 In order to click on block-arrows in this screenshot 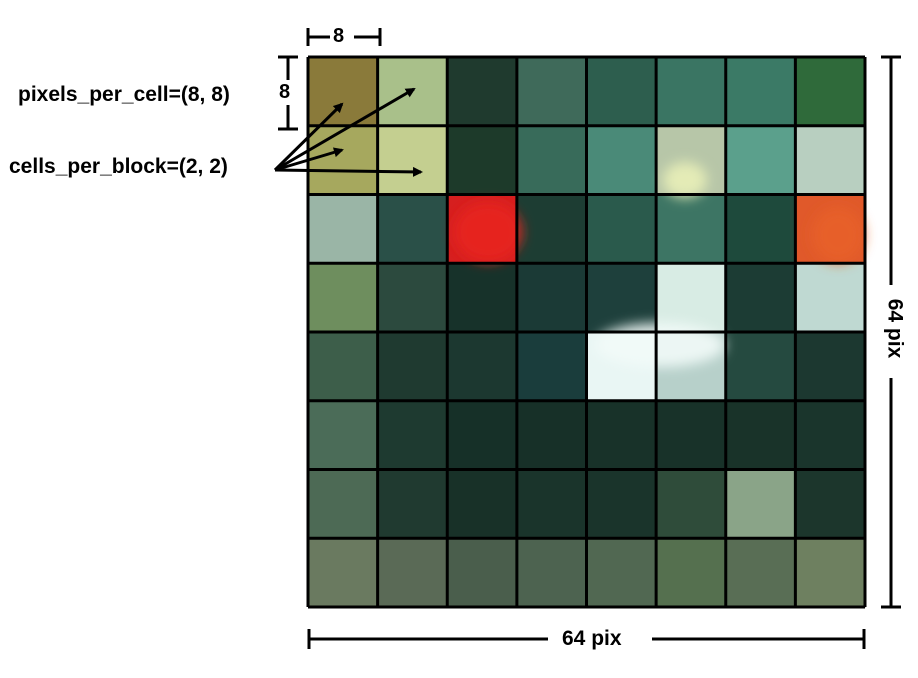, I will do `click(348, 132)`.